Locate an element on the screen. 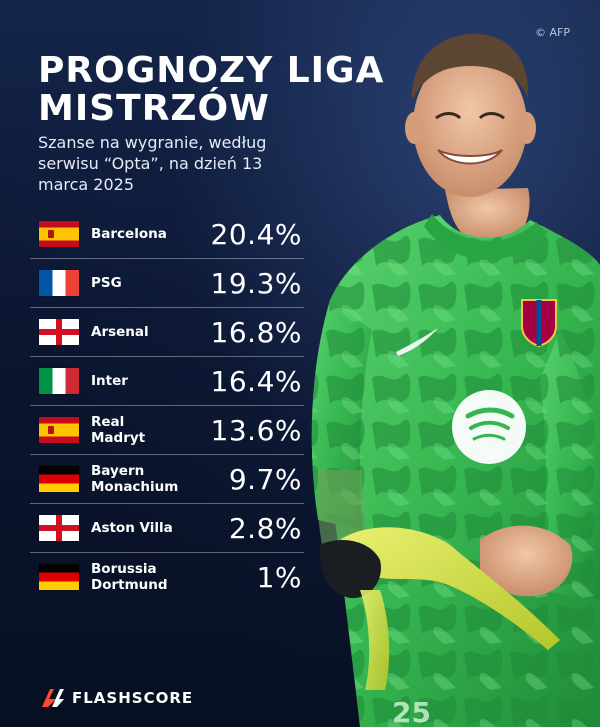  table-row: Real Madryt 13.6% is located at coordinates (167, 430).